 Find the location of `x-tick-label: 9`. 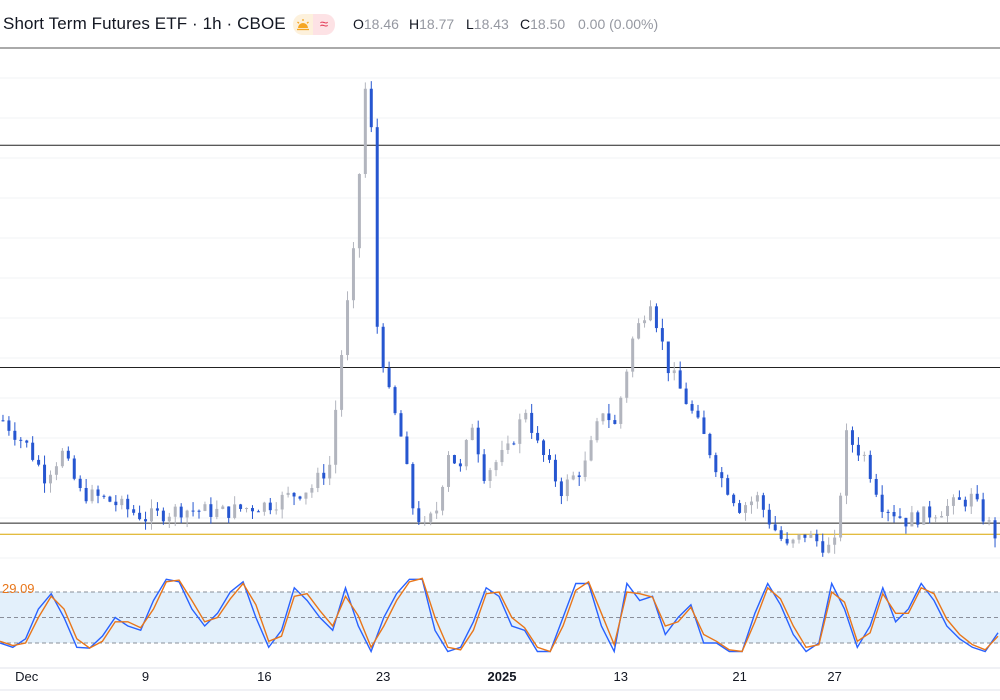

x-tick-label: 9 is located at coordinates (145, 676).